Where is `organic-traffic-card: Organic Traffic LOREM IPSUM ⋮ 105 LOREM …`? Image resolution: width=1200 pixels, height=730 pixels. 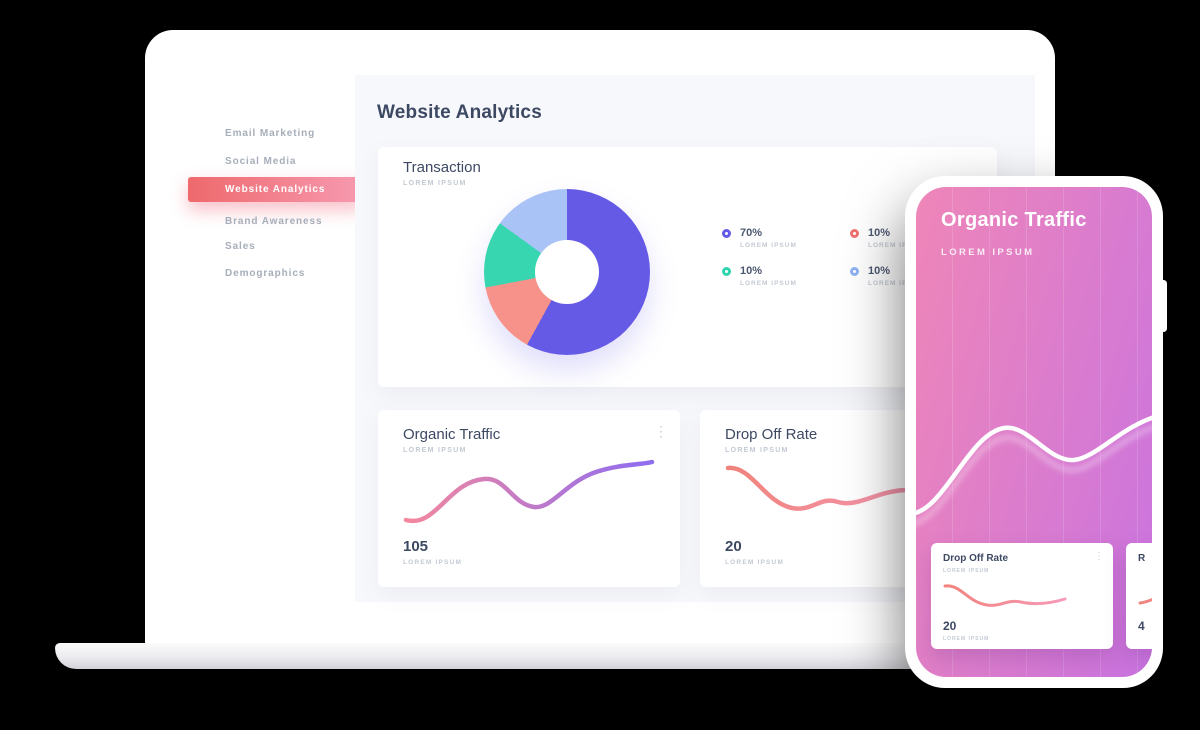
organic-traffic-card: Organic Traffic LOREM IPSUM ⋮ 105 LOREM … is located at coordinates (529, 498).